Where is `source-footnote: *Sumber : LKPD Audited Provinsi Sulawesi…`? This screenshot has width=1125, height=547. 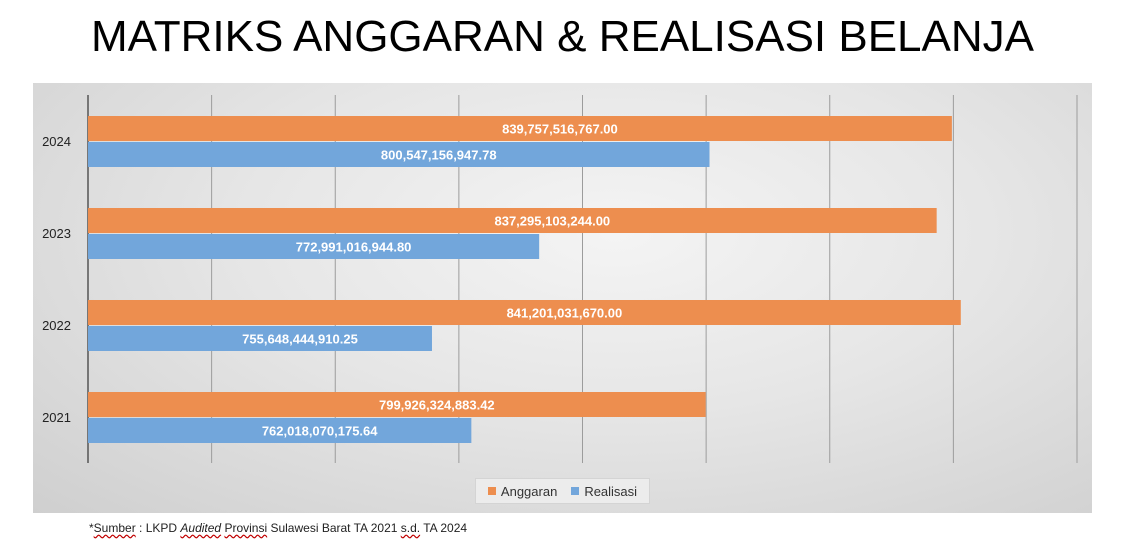 source-footnote: *Sumber : LKPD Audited Provinsi Sulawesi… is located at coordinates (278, 528).